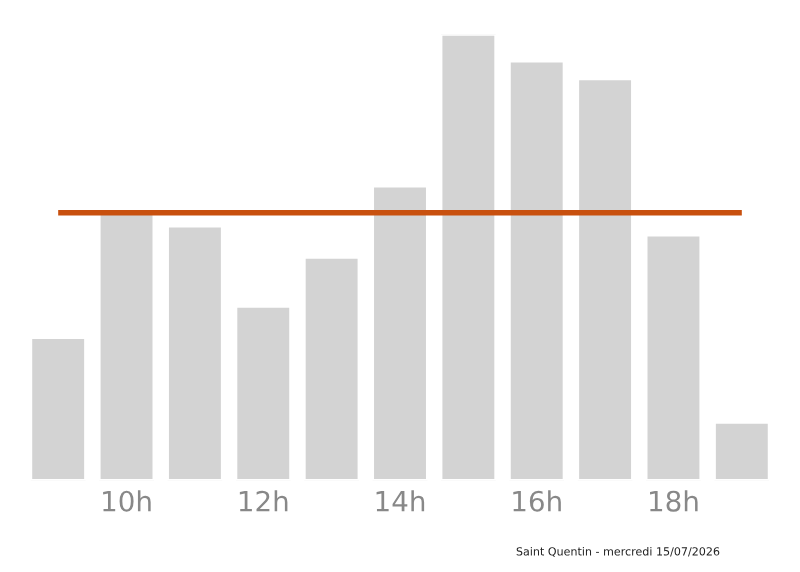 The image size is (800, 572). I want to click on x-tick-label: 10h, so click(127, 501).